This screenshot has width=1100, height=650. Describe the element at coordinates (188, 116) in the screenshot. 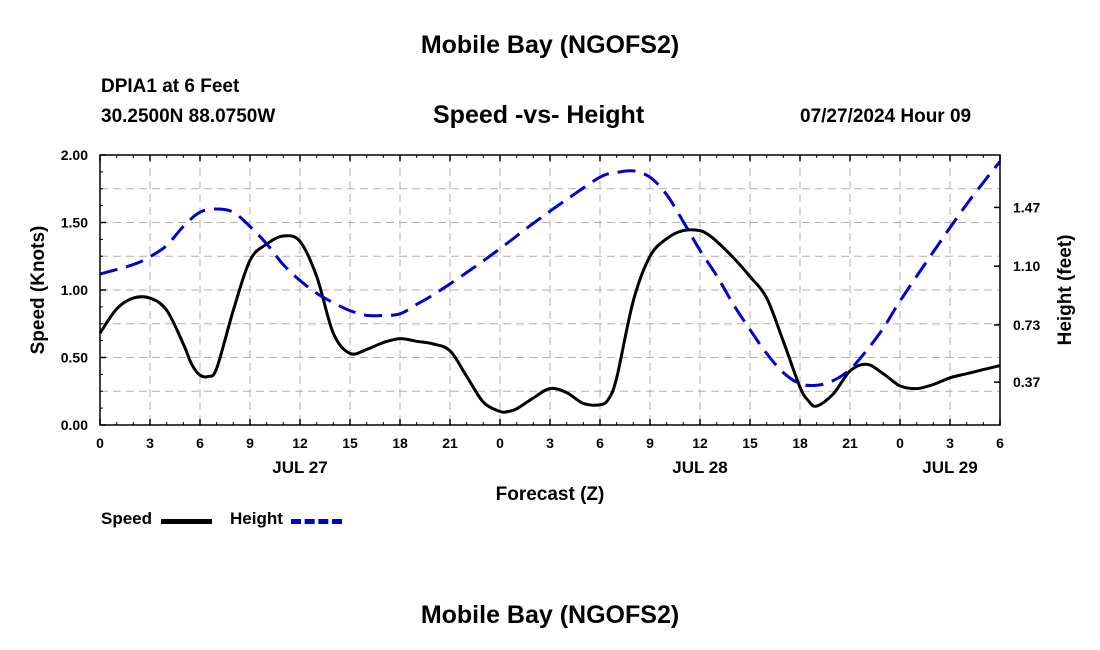

I see `coordinates-label: 30.2500N 88.0750W` at that location.